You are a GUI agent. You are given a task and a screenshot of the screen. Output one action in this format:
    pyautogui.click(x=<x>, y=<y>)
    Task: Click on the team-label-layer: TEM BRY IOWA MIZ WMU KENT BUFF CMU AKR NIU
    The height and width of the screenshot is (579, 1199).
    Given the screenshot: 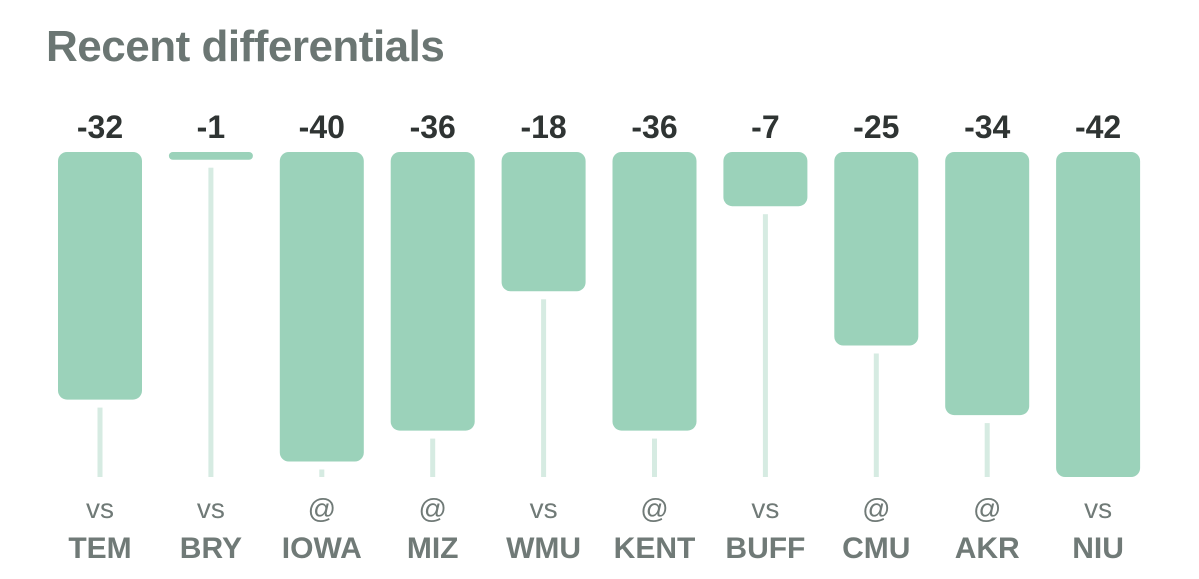 What is the action you would take?
    pyautogui.click(x=596, y=548)
    